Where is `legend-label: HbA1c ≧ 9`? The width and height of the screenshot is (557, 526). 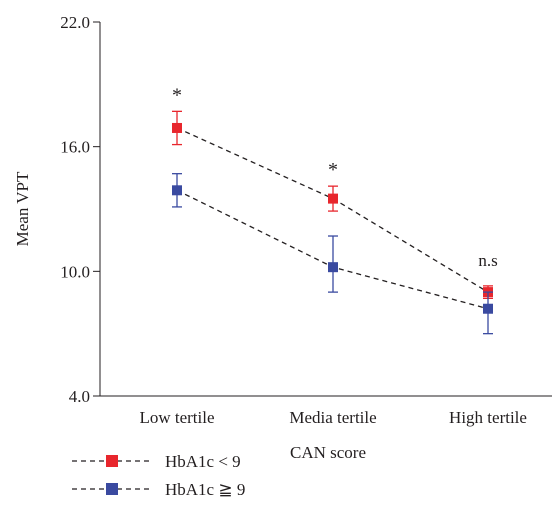
legend-label: HbA1c ≧ 9 is located at coordinates (205, 489).